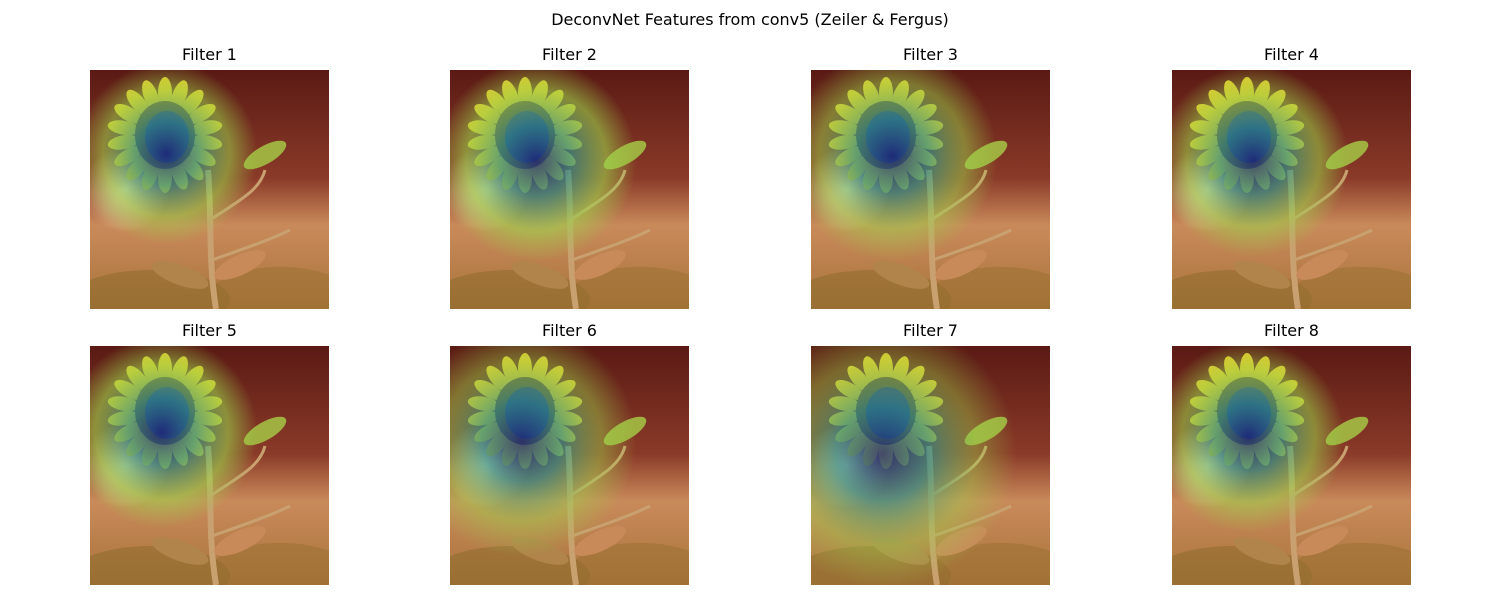 This screenshot has width=1500, height=600. What do you see at coordinates (930, 330) in the screenshot?
I see `filter-panel-title: Filter 7` at bounding box center [930, 330].